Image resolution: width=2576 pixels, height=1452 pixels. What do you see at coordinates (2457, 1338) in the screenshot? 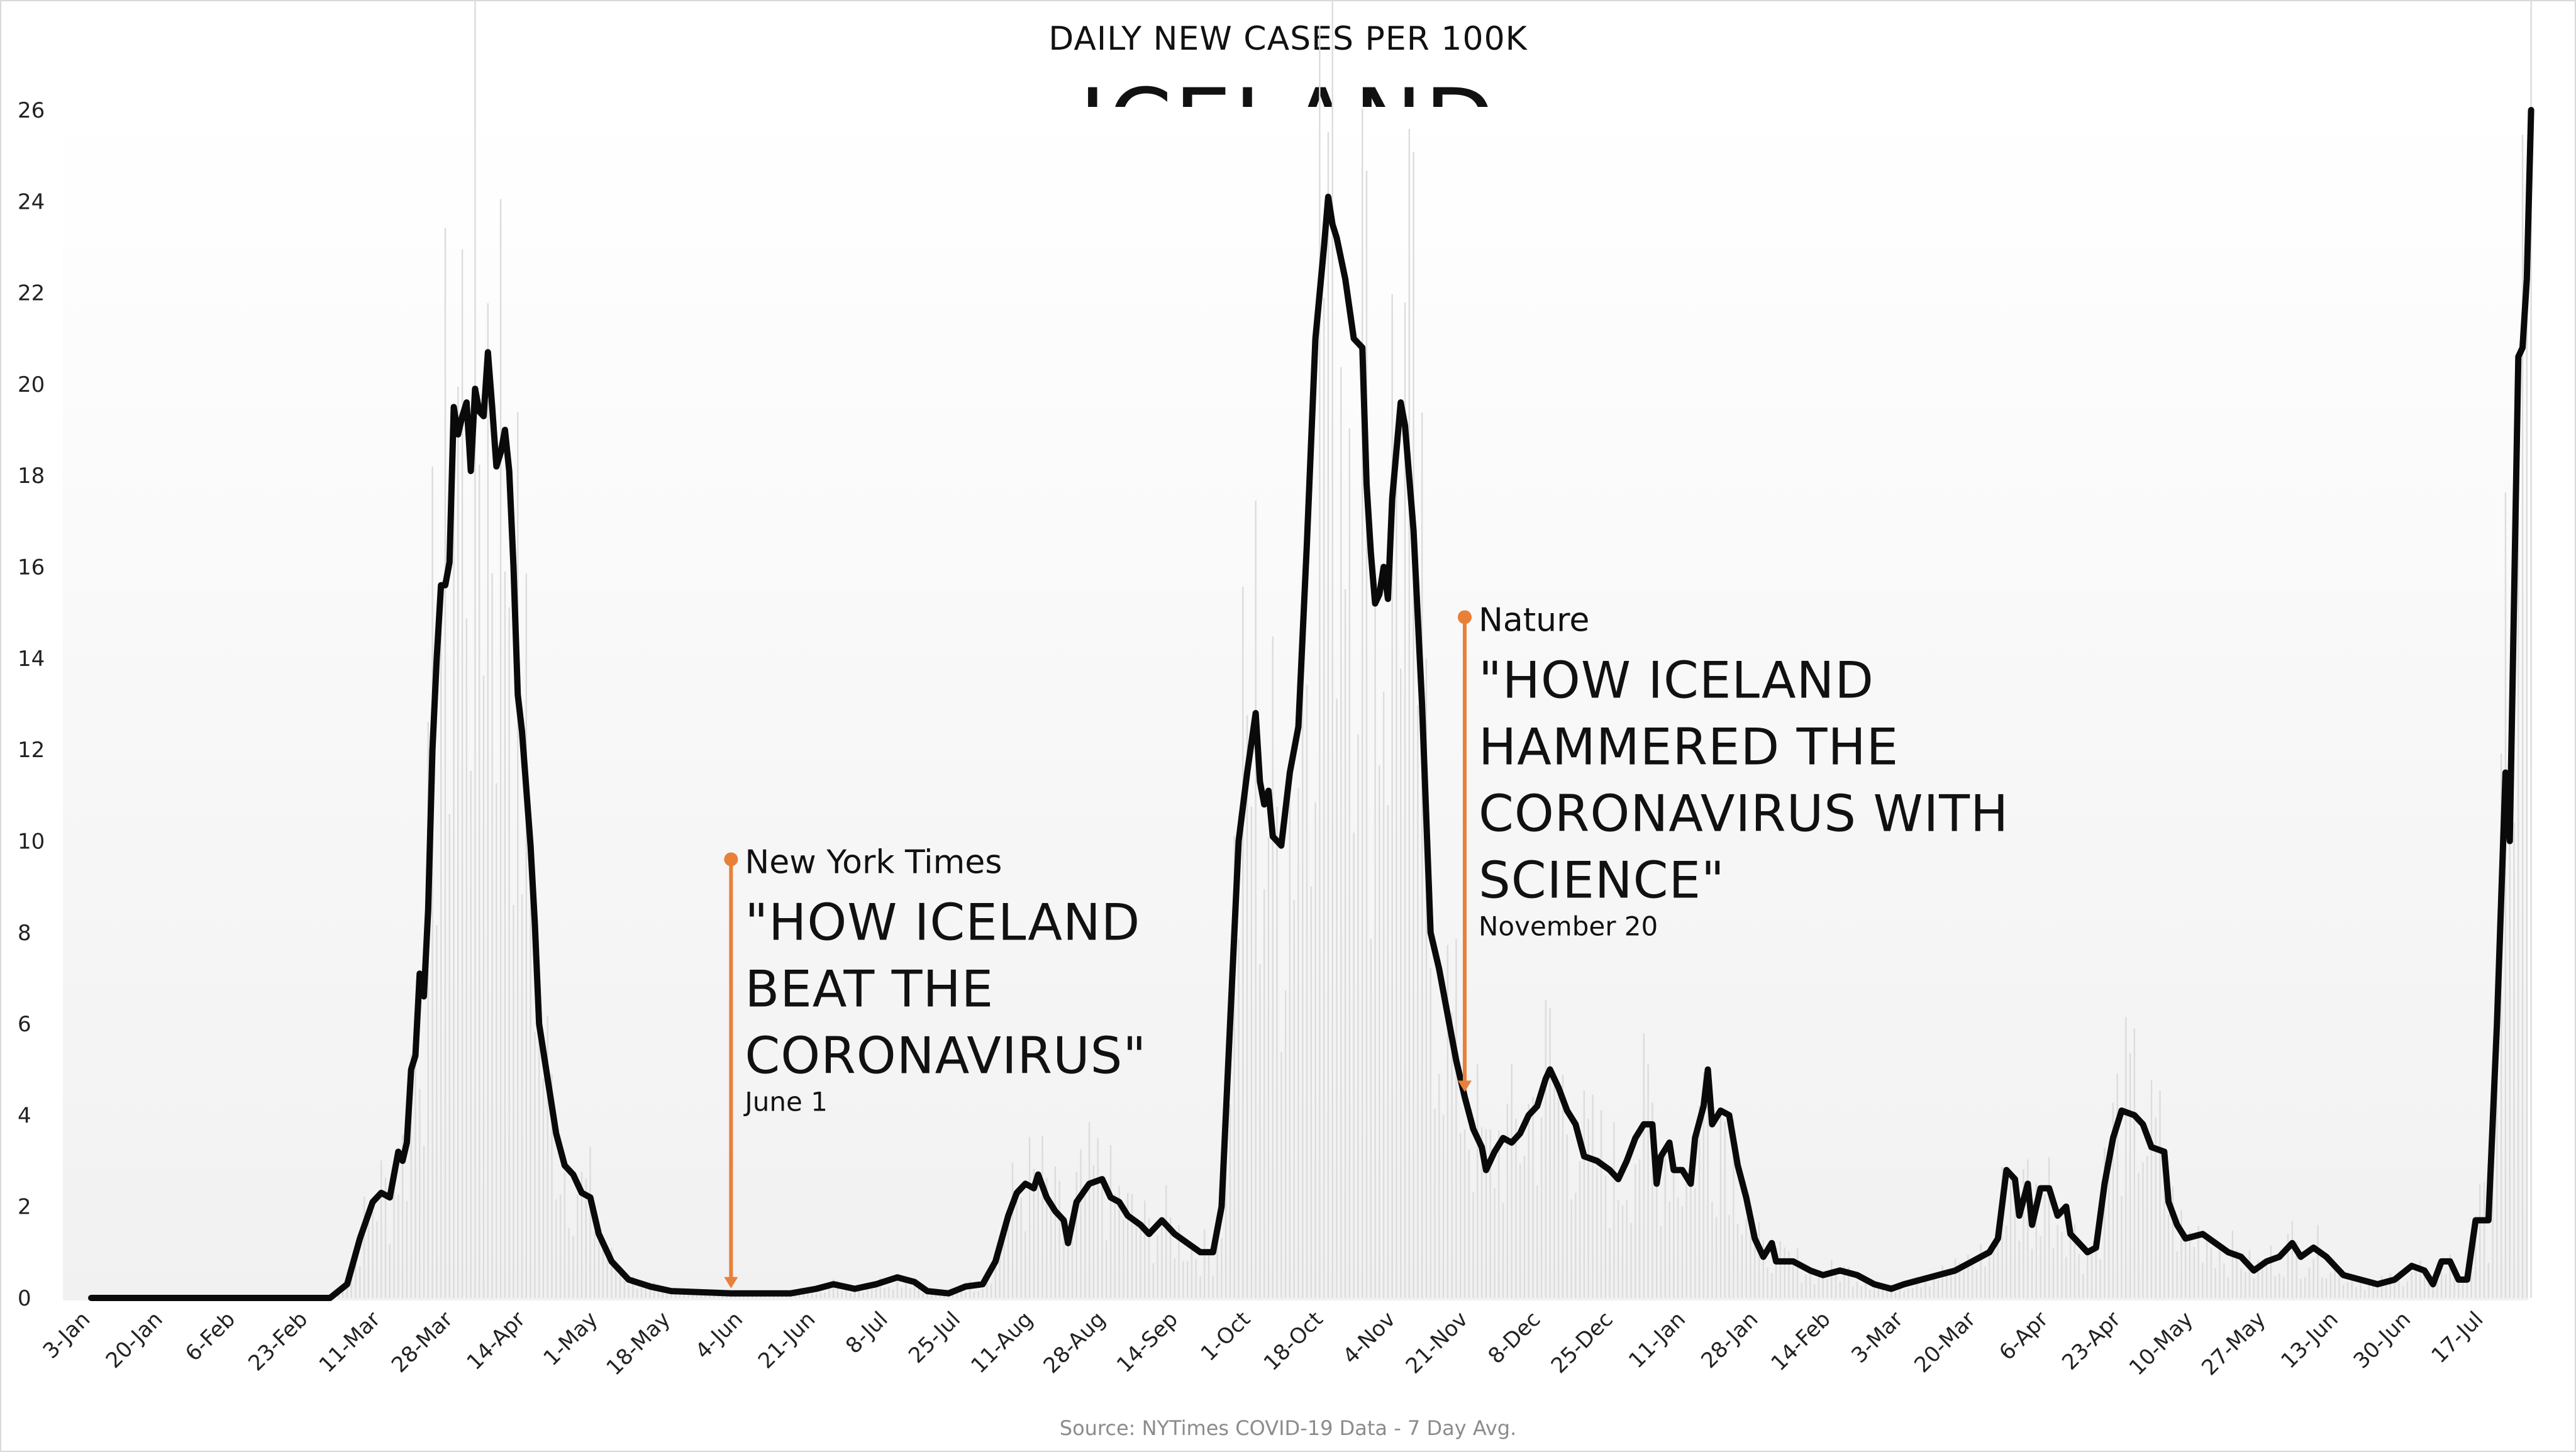
I see `x-tick-label: 17-Jul` at bounding box center [2457, 1338].